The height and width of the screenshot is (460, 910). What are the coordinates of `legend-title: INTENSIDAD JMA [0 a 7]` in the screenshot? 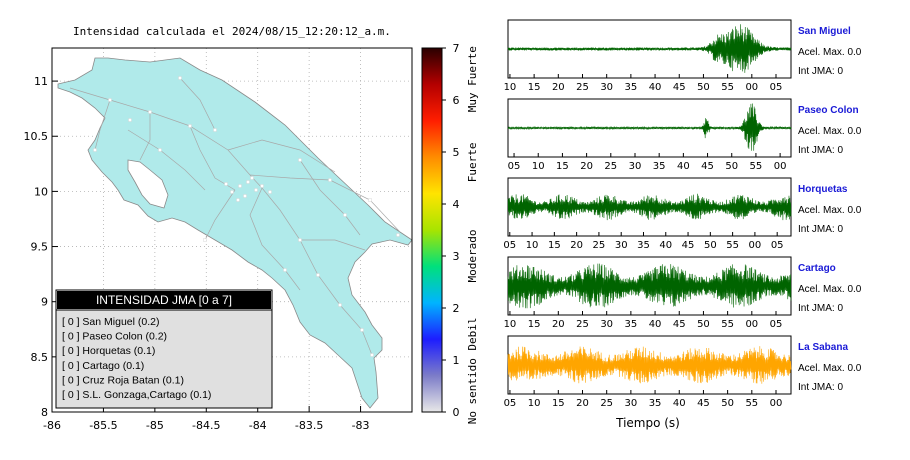 It's located at (164, 300).